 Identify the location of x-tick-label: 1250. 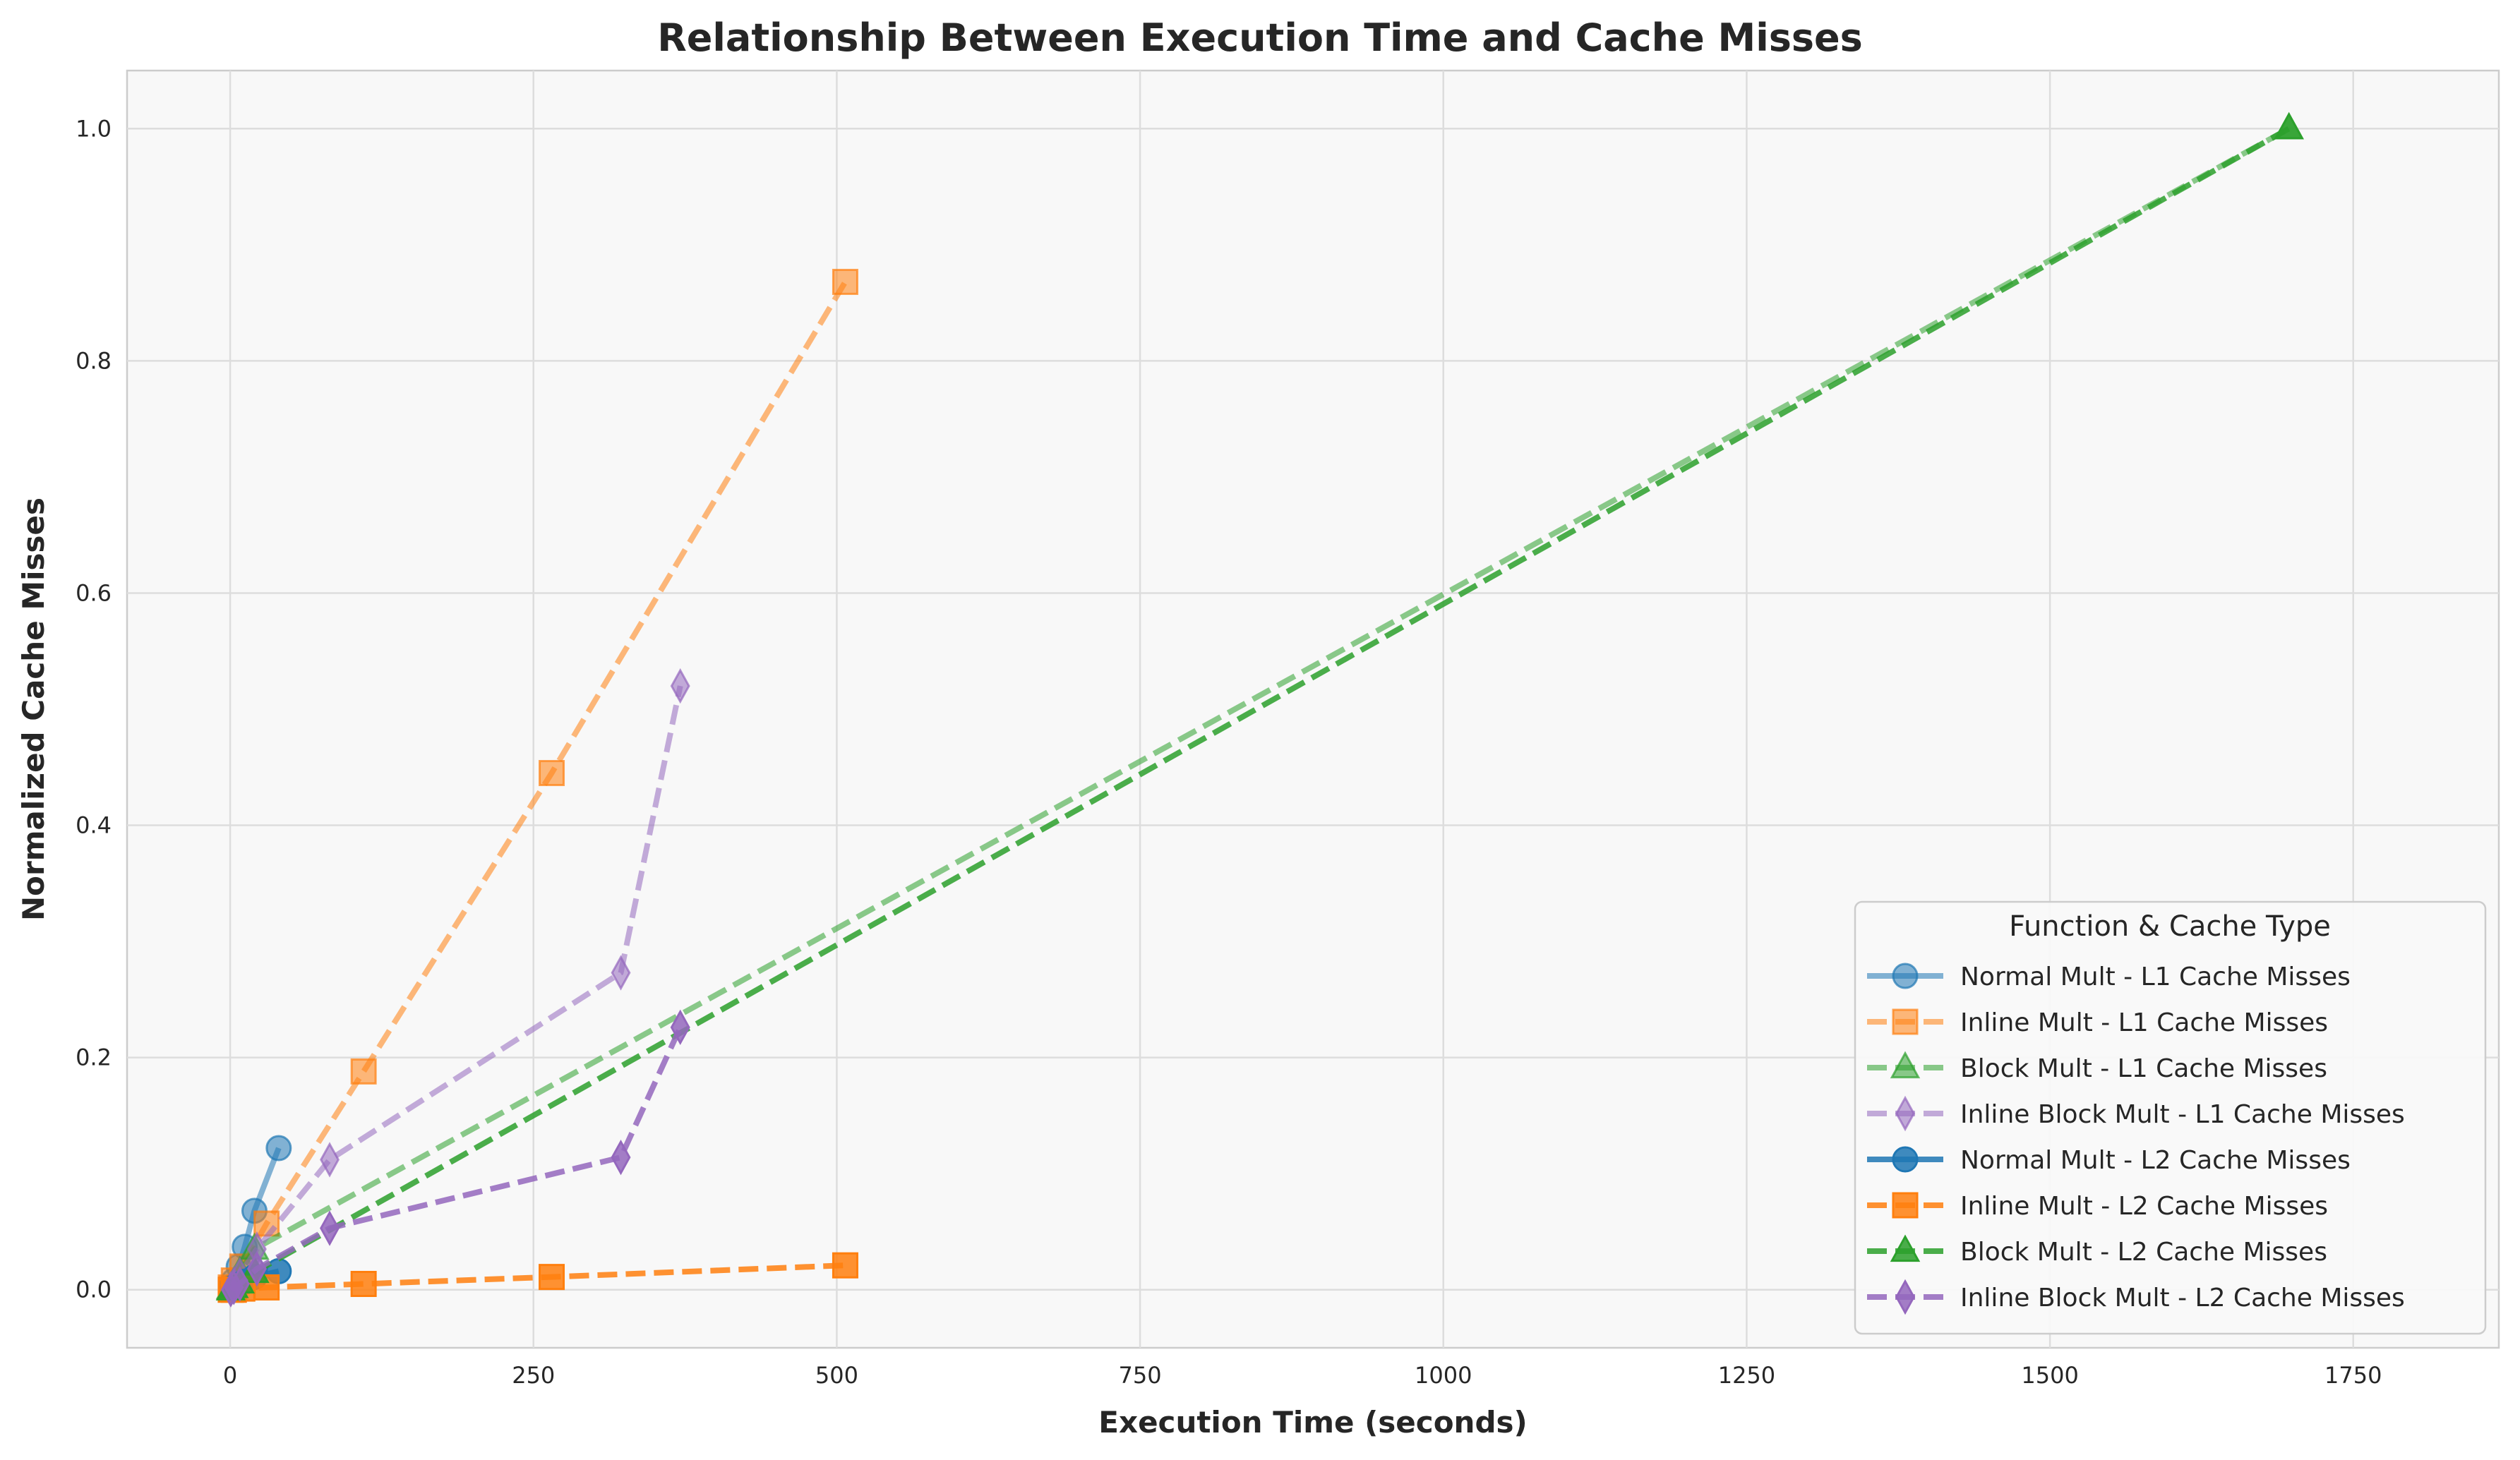
(1747, 1376).